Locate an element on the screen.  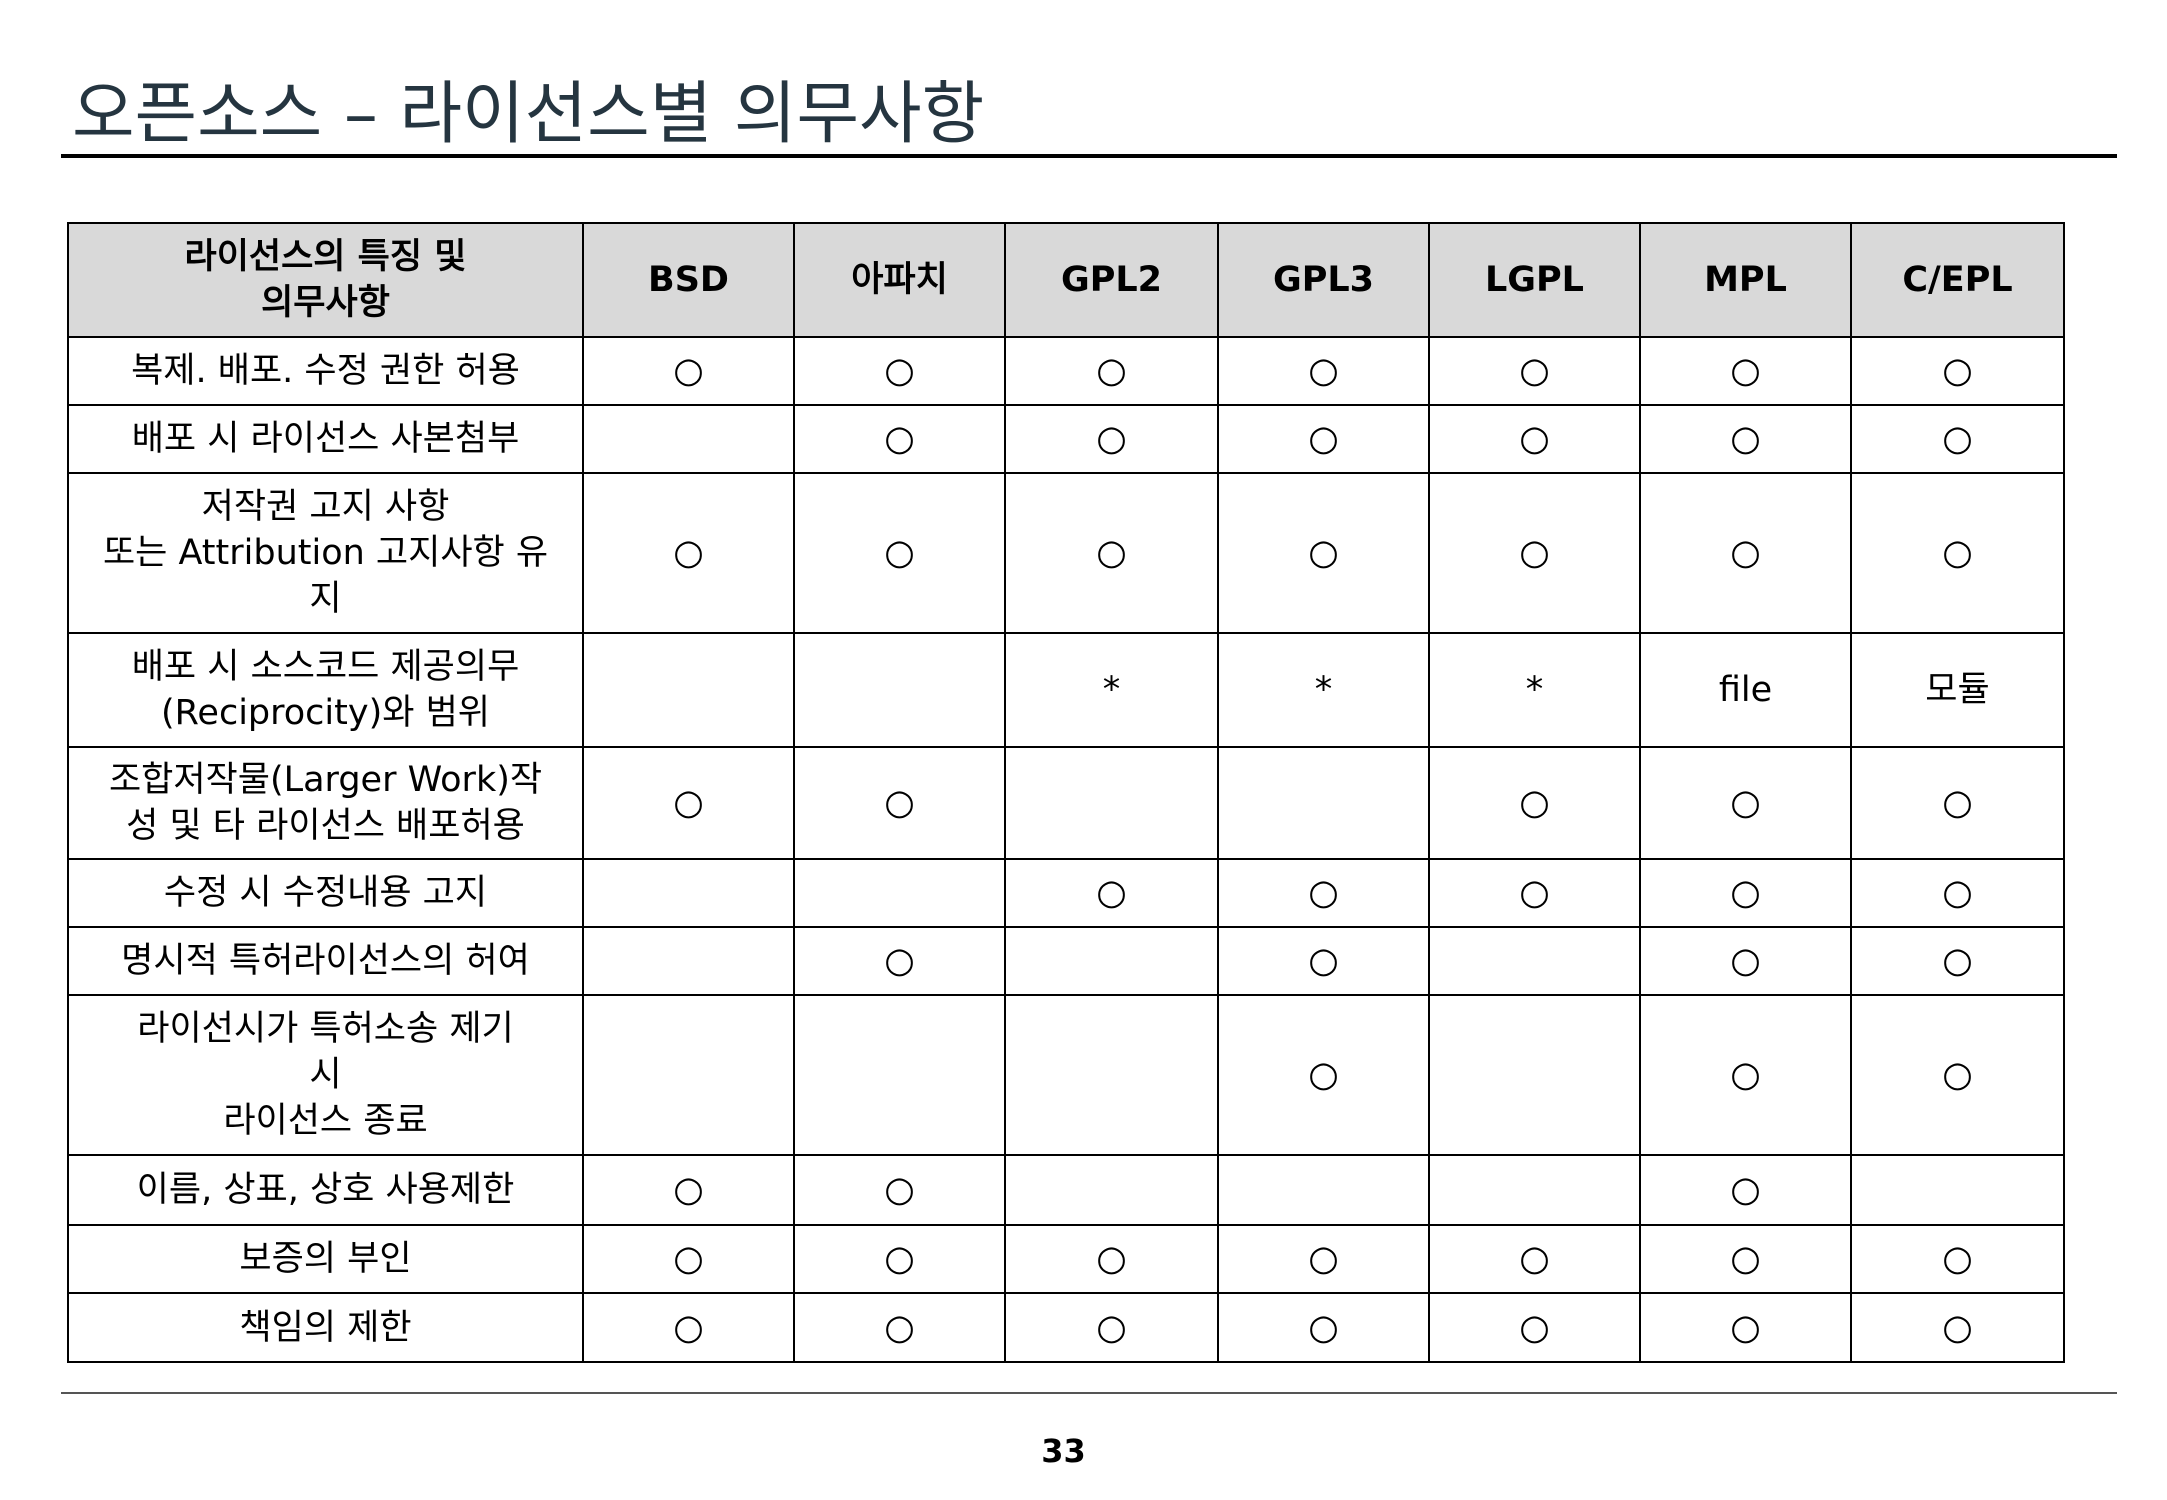
table-row: 책임의 제한 ○ ○ ○ ○ ○ ○ ○ is located at coordinates (1066, 1327).